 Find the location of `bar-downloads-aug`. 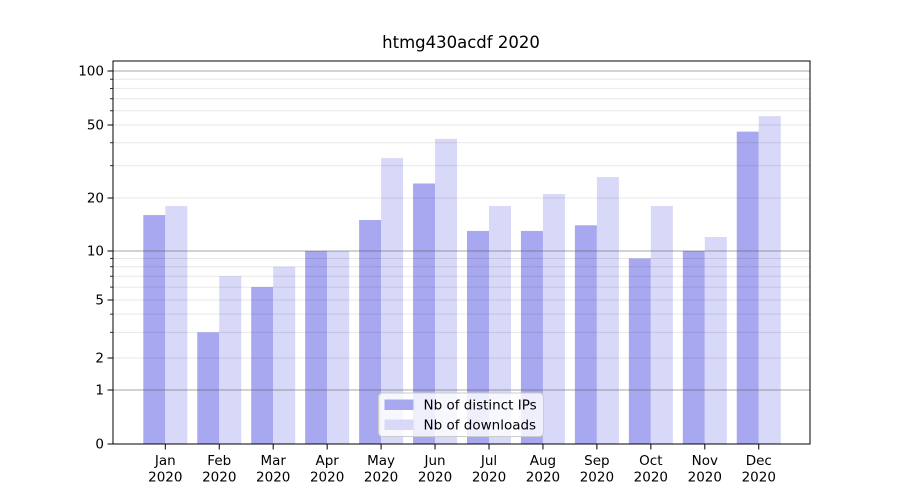

bar-downloads-aug is located at coordinates (553, 319).